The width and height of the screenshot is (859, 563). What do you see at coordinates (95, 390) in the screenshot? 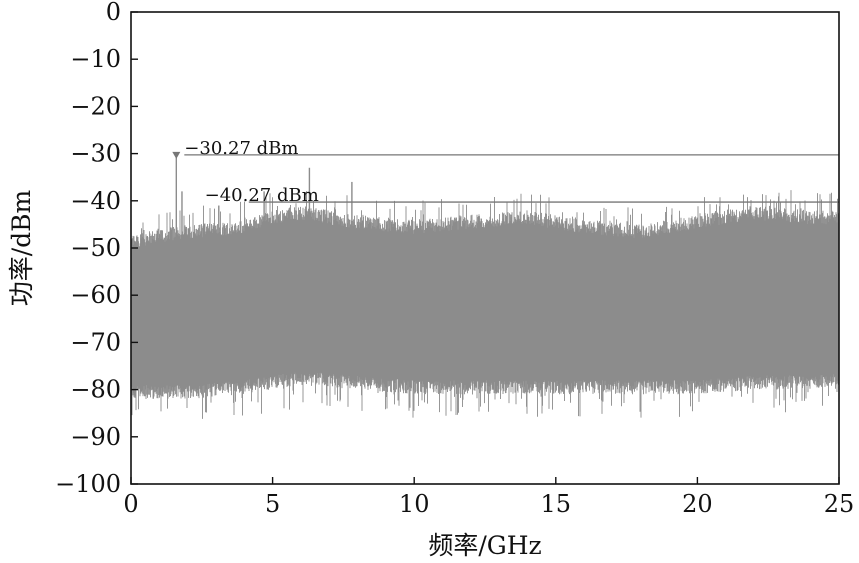
I see `y-tick-label: −80` at bounding box center [95, 390].